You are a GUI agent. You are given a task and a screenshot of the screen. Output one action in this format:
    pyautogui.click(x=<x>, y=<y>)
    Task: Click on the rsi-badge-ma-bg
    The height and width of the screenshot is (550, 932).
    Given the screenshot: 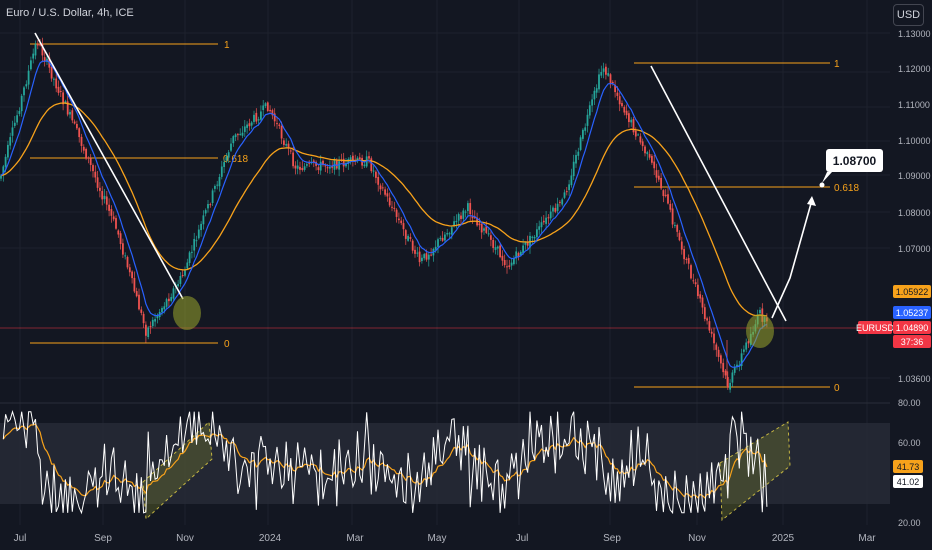 What is the action you would take?
    pyautogui.click(x=908, y=466)
    